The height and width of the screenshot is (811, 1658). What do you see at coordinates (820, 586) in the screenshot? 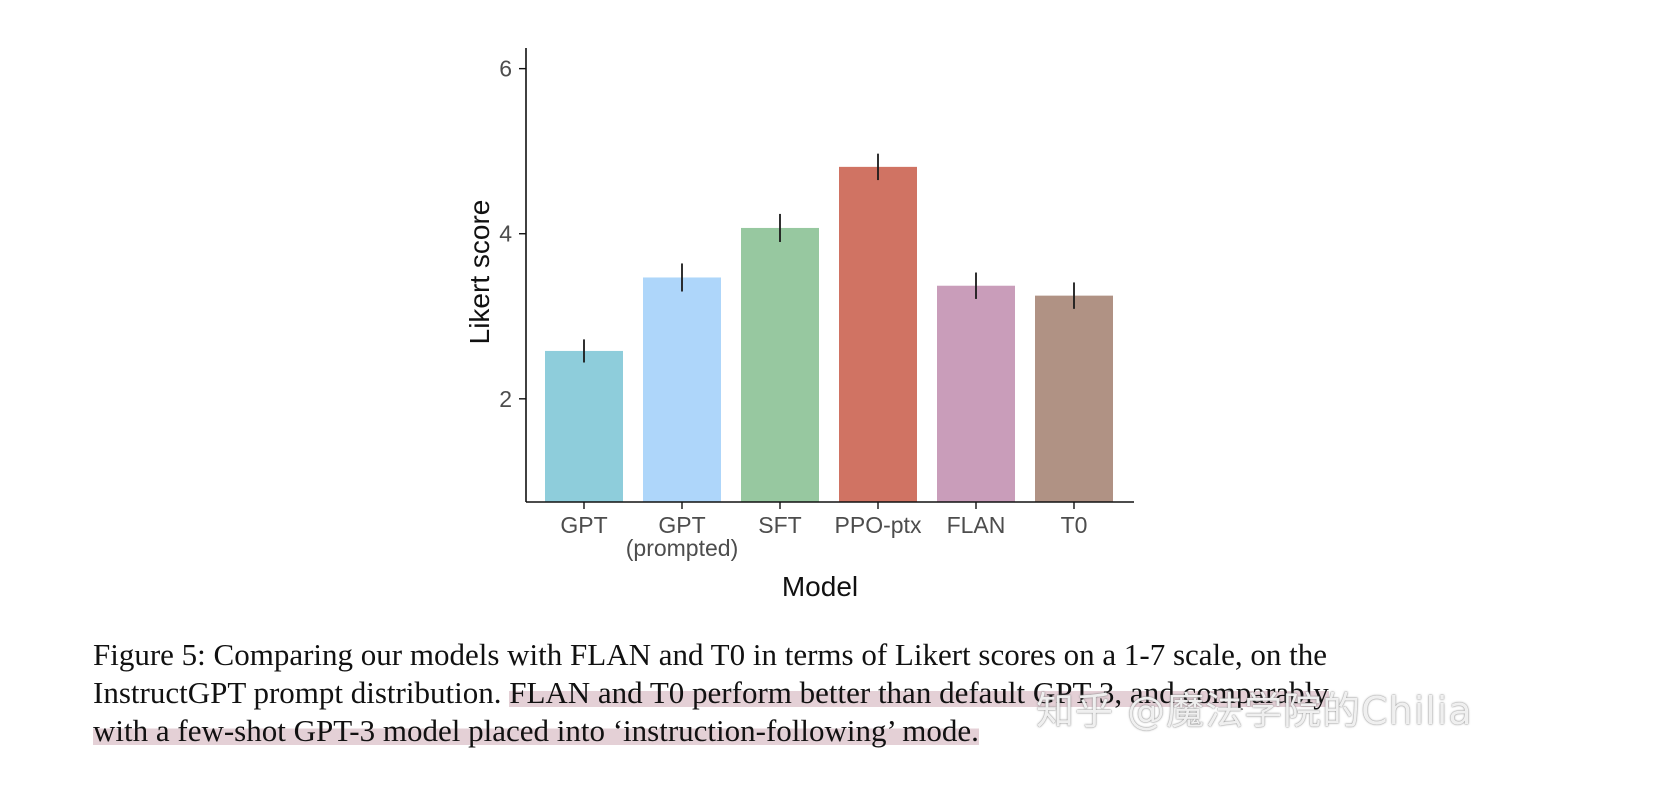
I see `x-axis-title: Model` at bounding box center [820, 586].